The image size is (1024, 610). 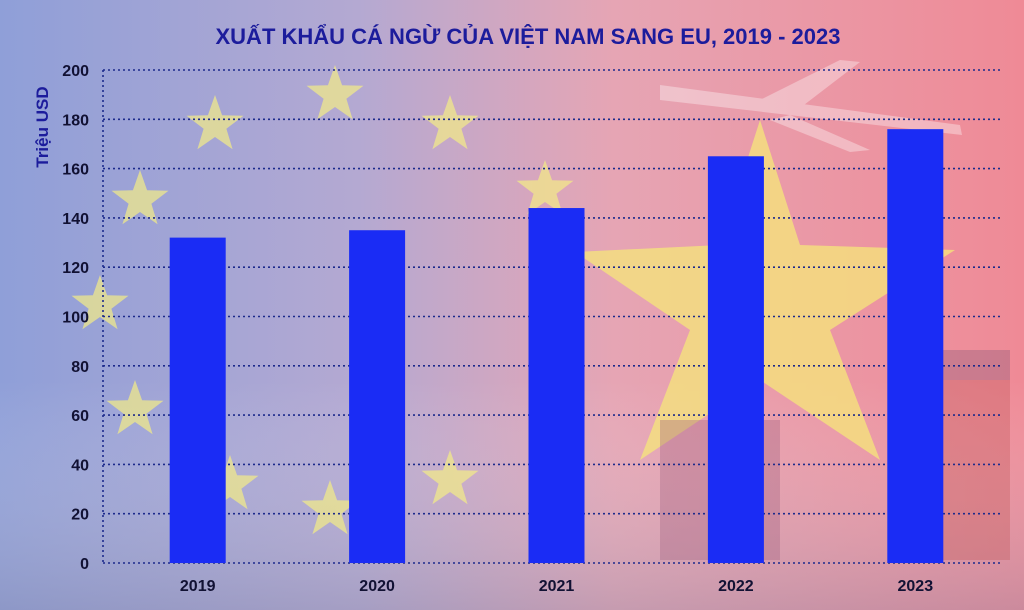 I want to click on airplane-icon, so click(x=811, y=106).